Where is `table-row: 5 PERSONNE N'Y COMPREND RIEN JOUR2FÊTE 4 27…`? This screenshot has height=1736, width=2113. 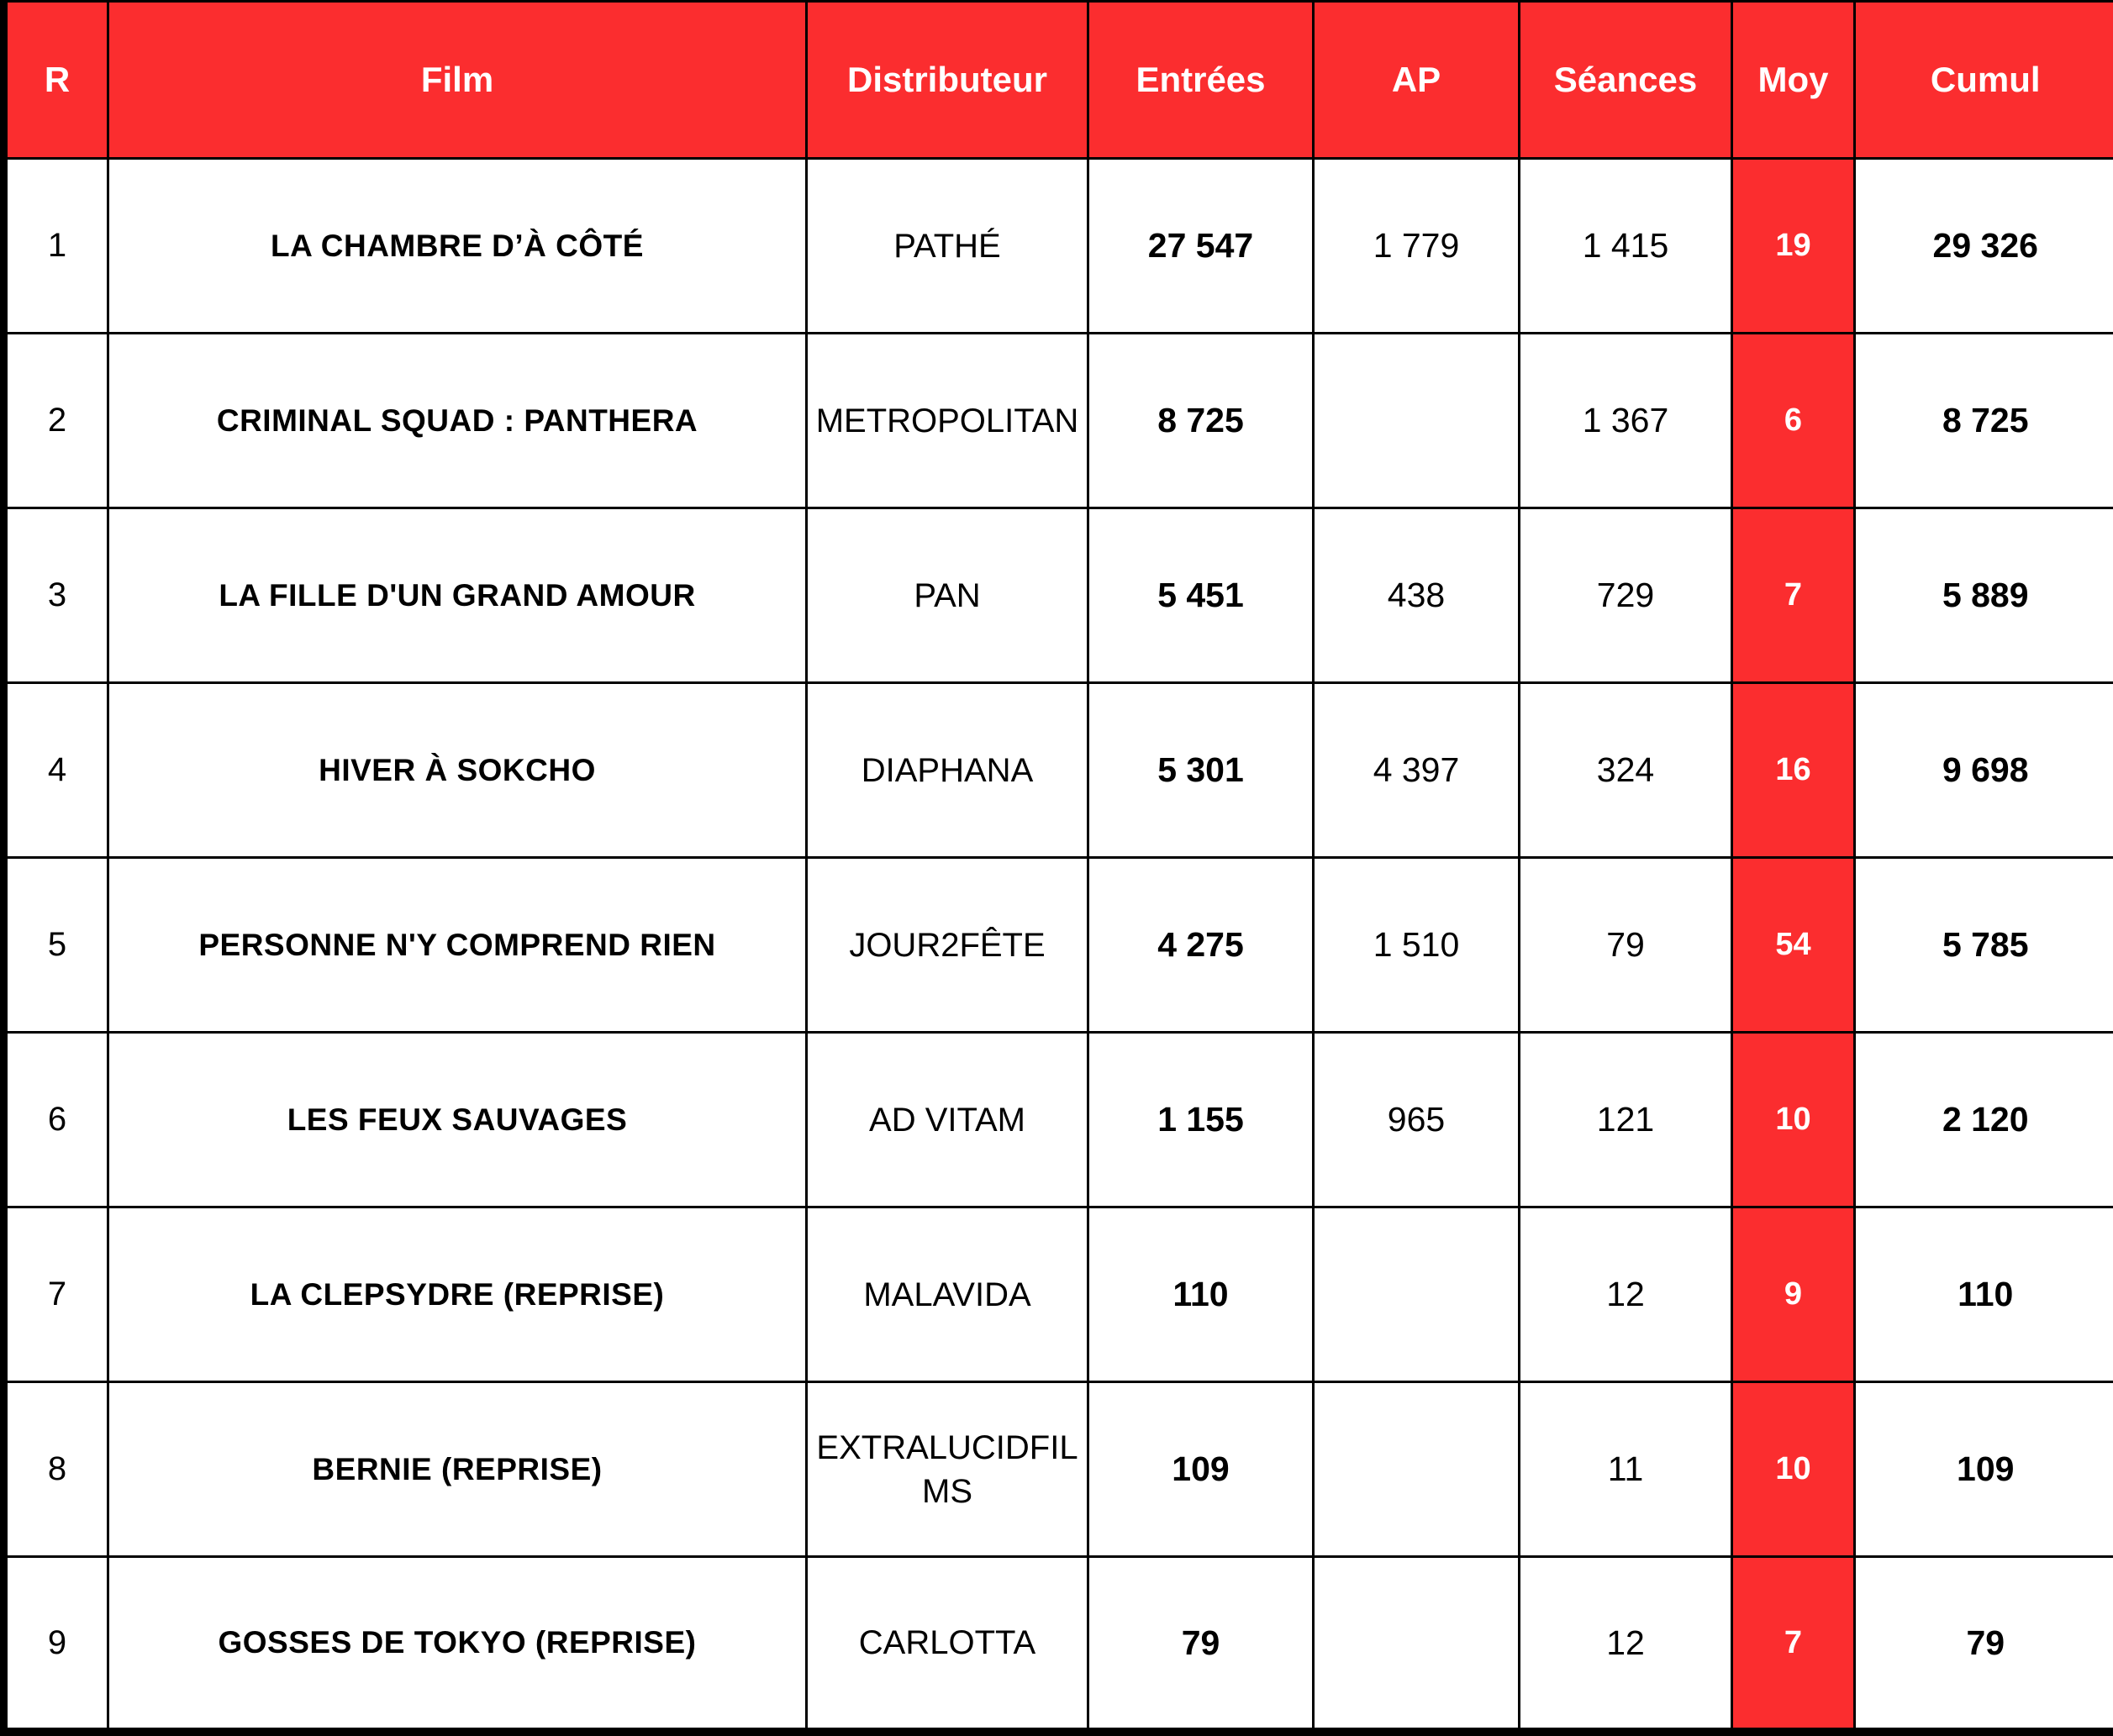
table-row: 5 PERSONNE N'Y COMPREND RIEN JOUR2FÊTE 4 27… is located at coordinates (1058, 945).